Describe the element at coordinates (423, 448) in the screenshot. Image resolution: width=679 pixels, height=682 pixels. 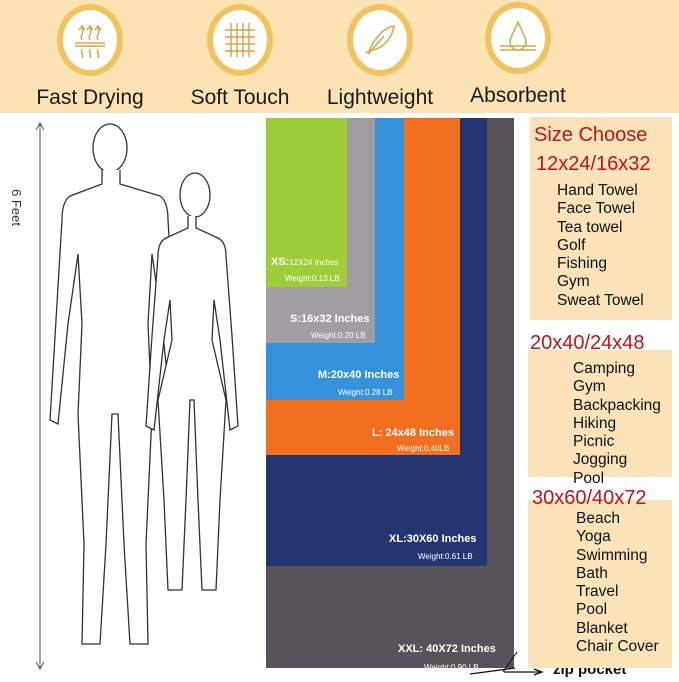
I see `size-l-weight: Weight:0.40LB` at that location.